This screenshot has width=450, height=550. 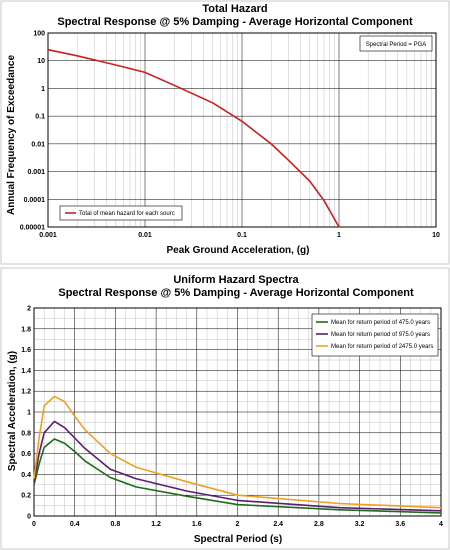 I want to click on y-tick-label: 0.4, so click(x=26, y=475).